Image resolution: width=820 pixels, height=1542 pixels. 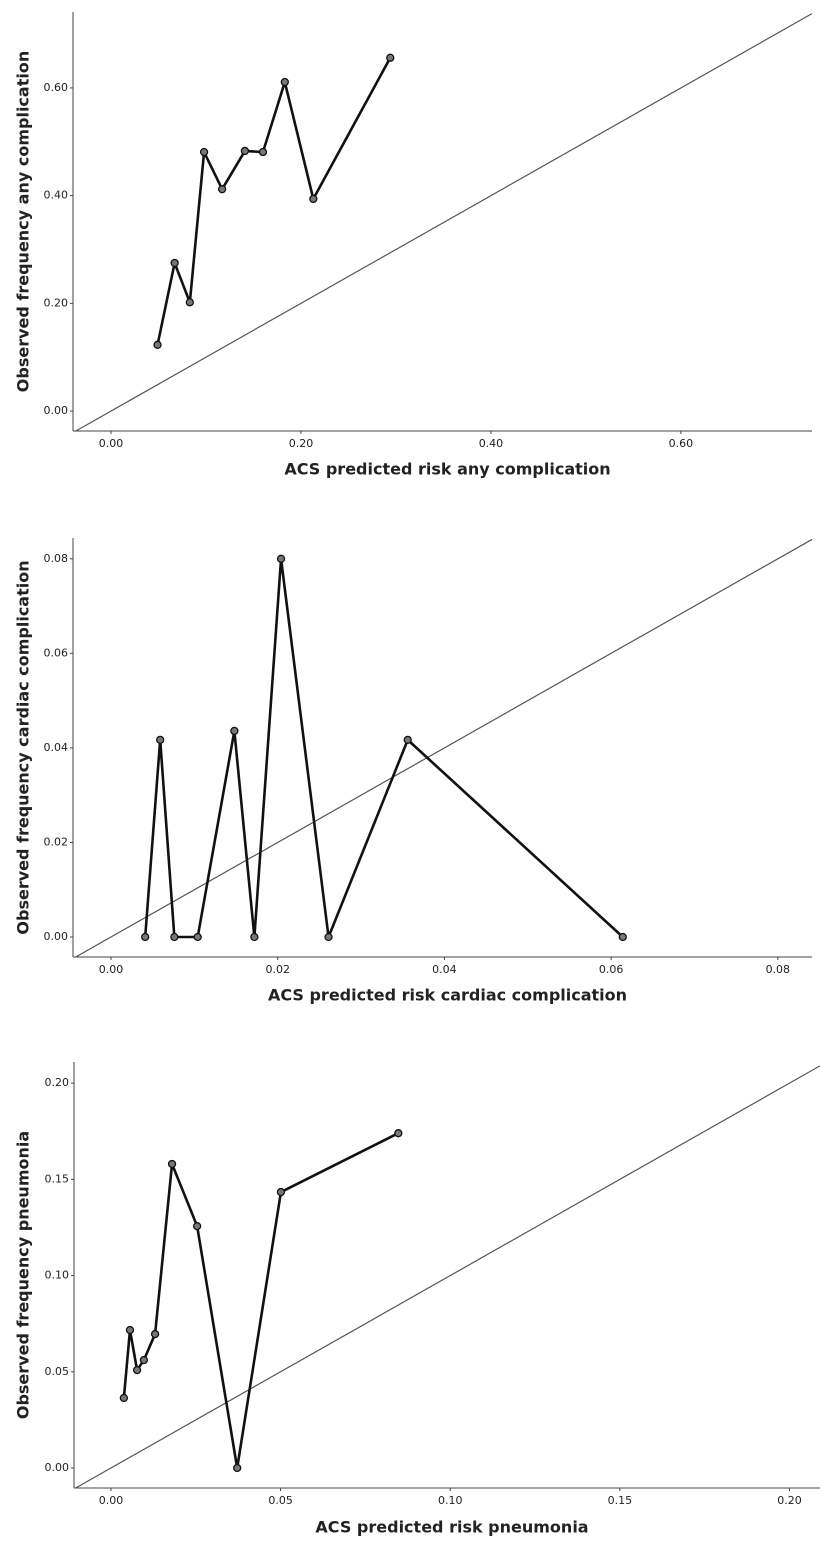 What do you see at coordinates (57, 1275) in the screenshot?
I see `y-tick-label: 0.10` at bounding box center [57, 1275].